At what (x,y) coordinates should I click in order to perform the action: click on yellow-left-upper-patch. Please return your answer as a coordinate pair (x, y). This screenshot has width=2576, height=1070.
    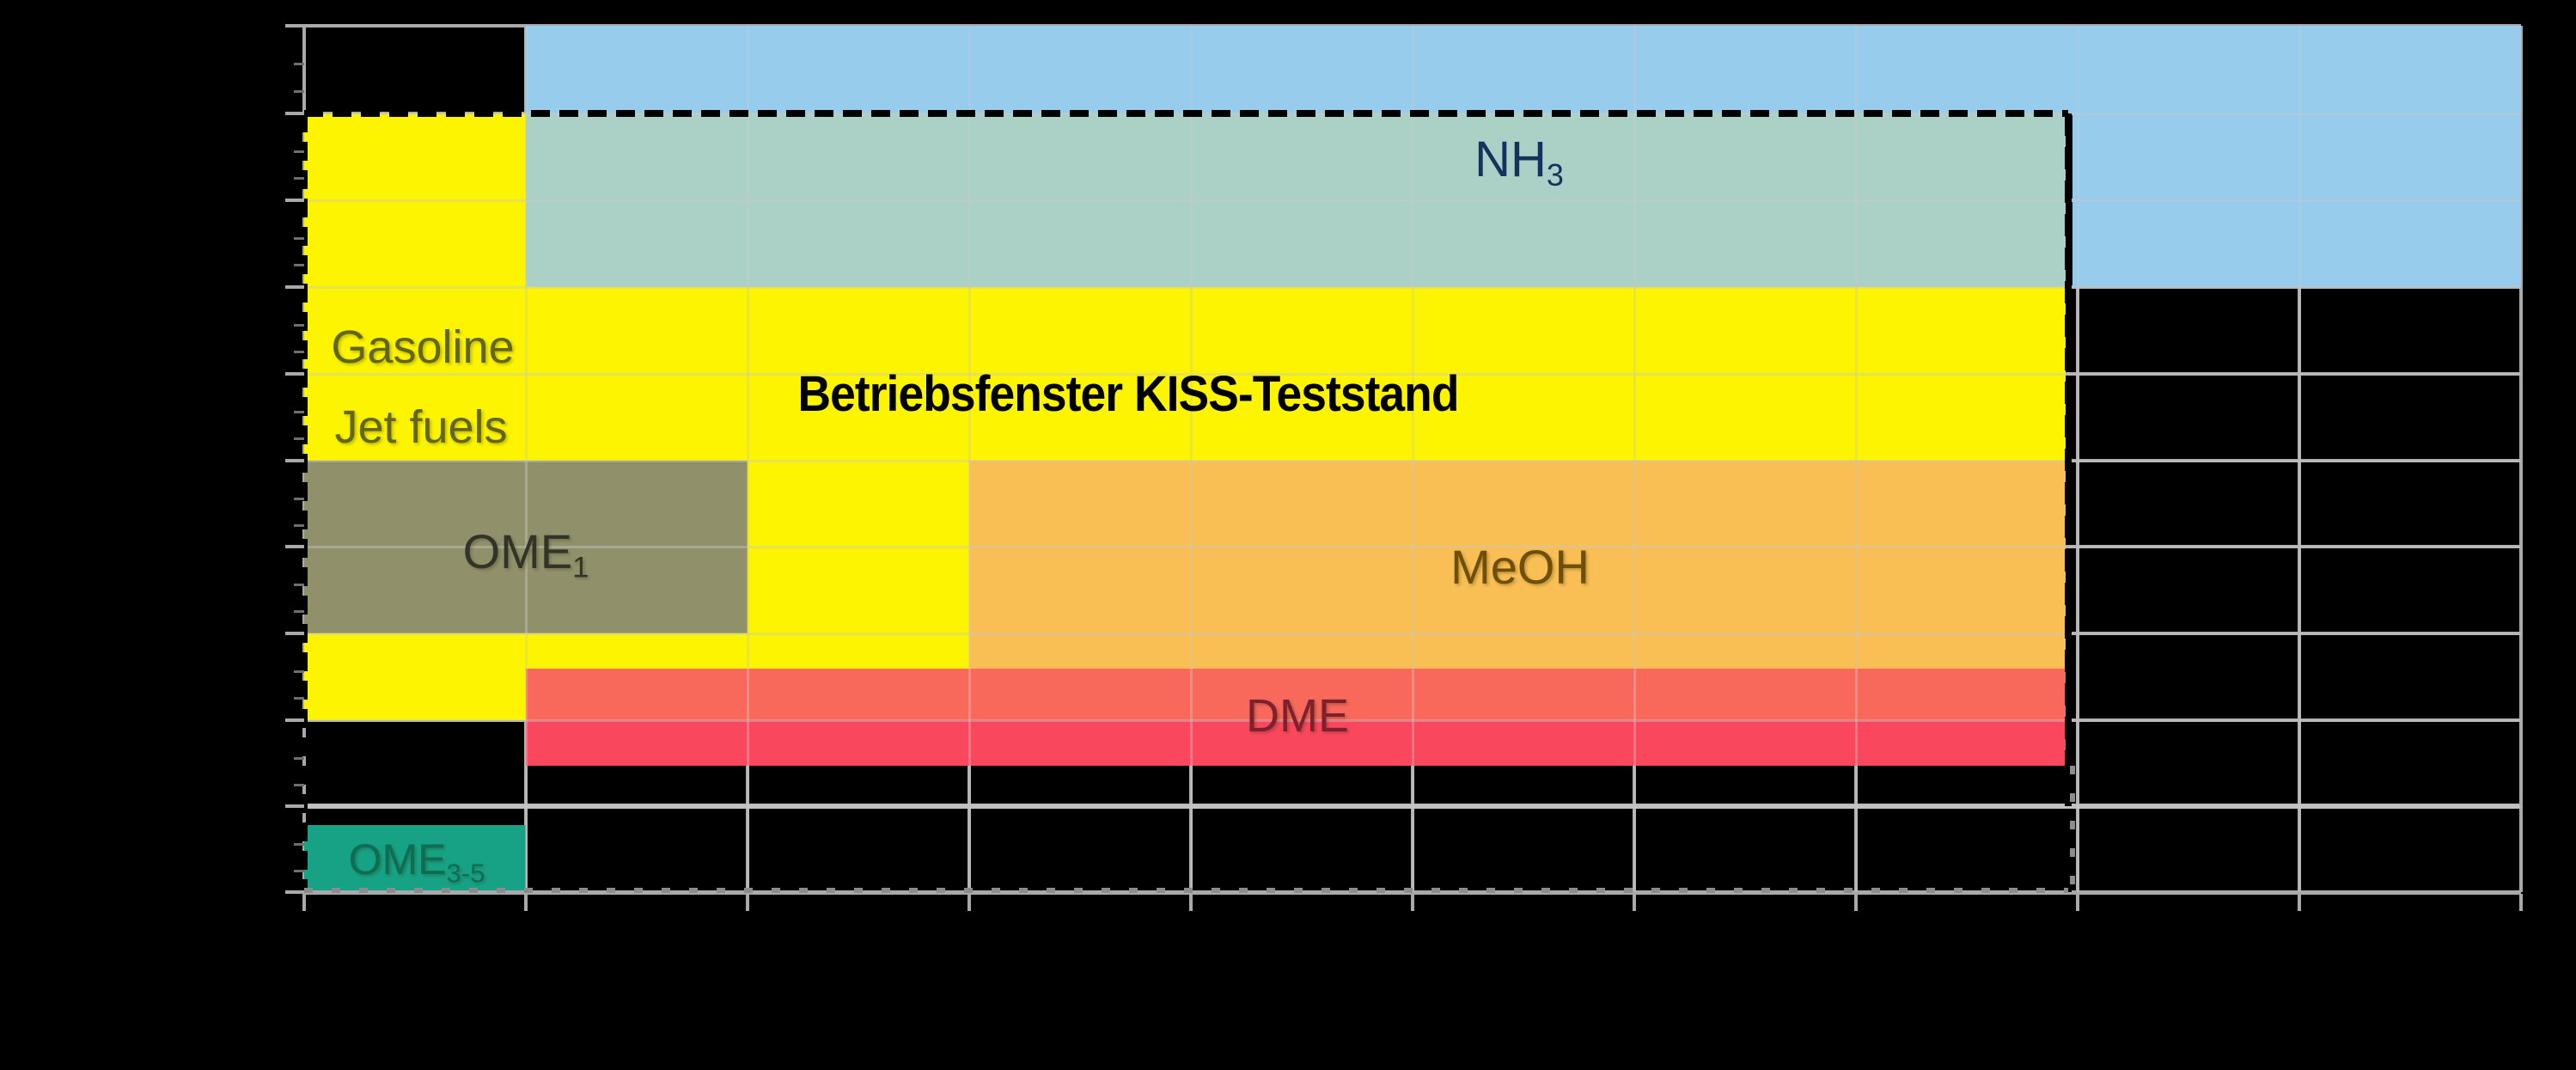
    Looking at the image, I should click on (415, 287).